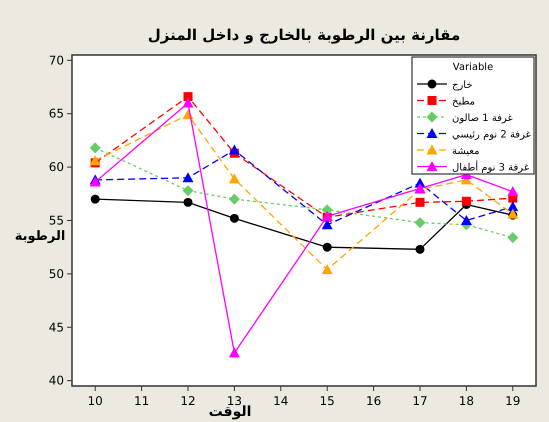 The height and width of the screenshot is (422, 549). What do you see at coordinates (374, 401) in the screenshot?
I see `x-tick-label: 16` at bounding box center [374, 401].